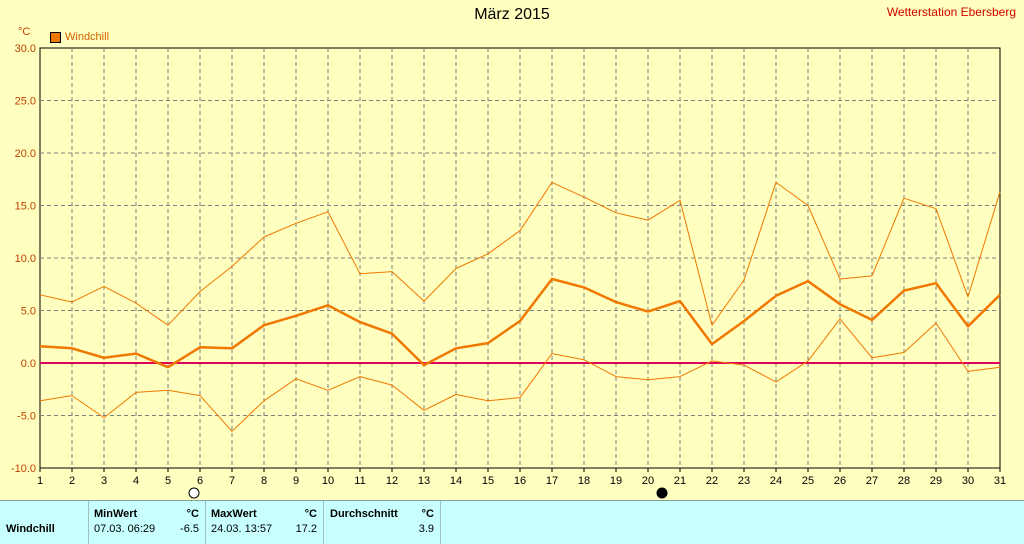 The height and width of the screenshot is (544, 1024). What do you see at coordinates (189, 529) in the screenshot?
I see `min-value: -6.5` at bounding box center [189, 529].